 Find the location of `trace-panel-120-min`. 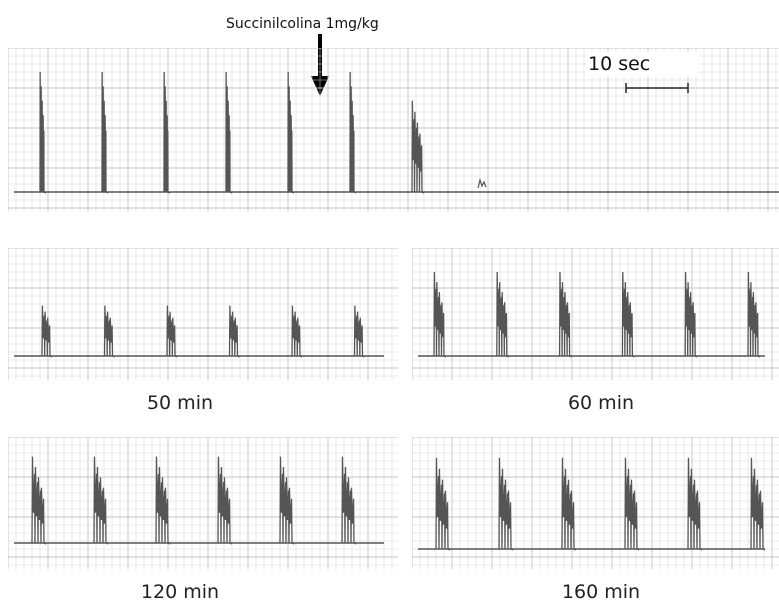

trace-panel-120-min is located at coordinates (203, 503).